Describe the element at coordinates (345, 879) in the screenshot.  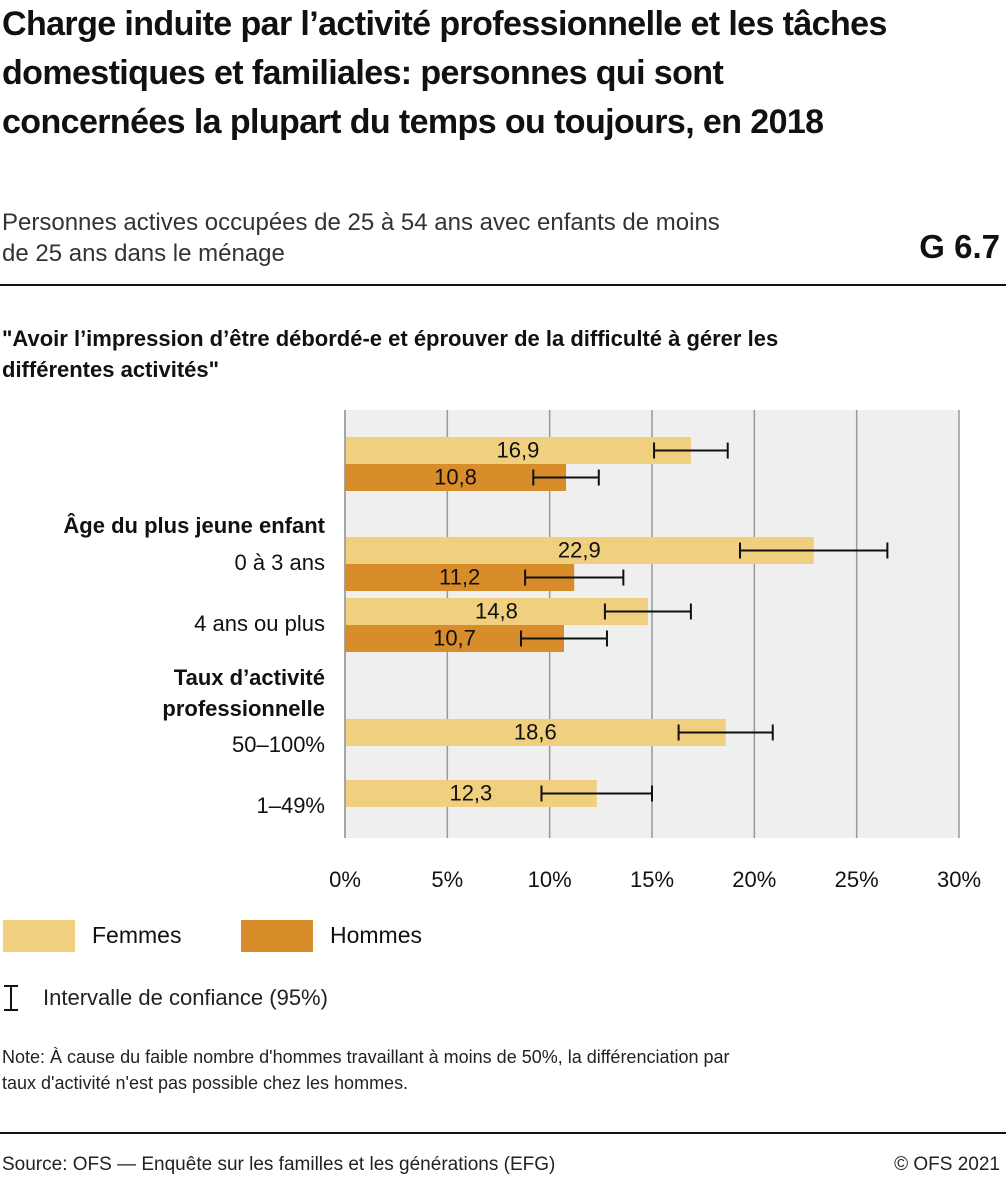
I see `x-tick-label: 0%` at that location.